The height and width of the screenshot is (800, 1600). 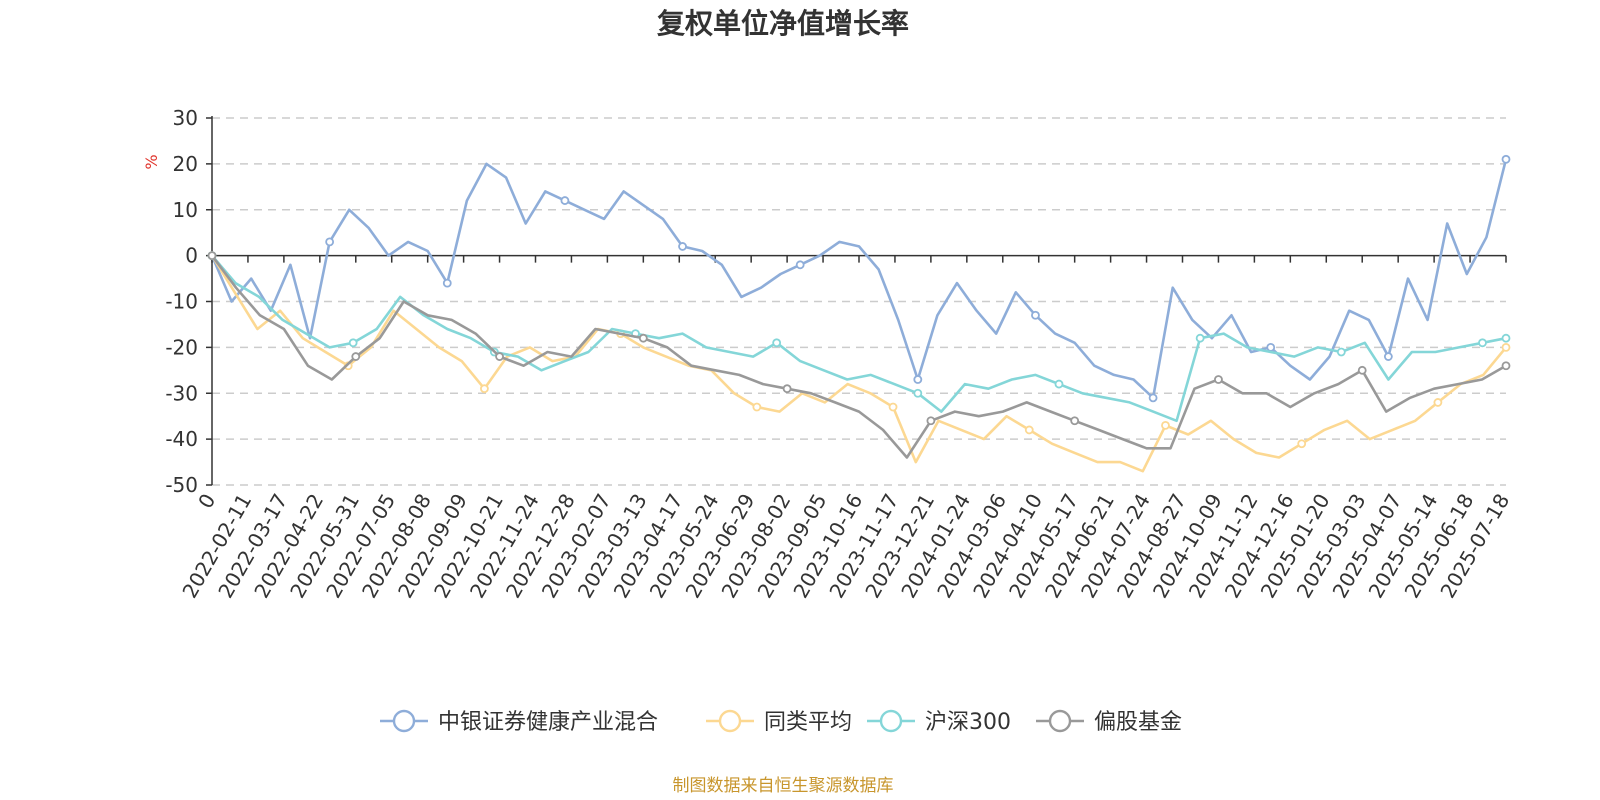 What do you see at coordinates (181, 485) in the screenshot?
I see `y-tick-label: -50` at bounding box center [181, 485].